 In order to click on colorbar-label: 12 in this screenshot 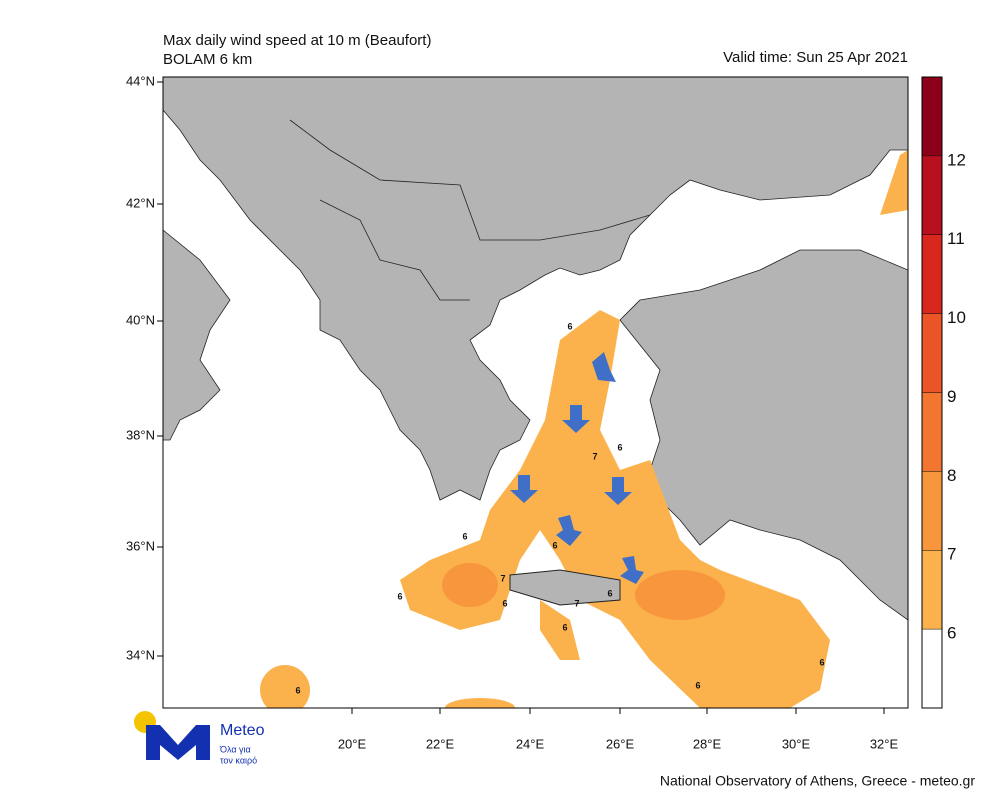, I will do `click(956, 159)`.